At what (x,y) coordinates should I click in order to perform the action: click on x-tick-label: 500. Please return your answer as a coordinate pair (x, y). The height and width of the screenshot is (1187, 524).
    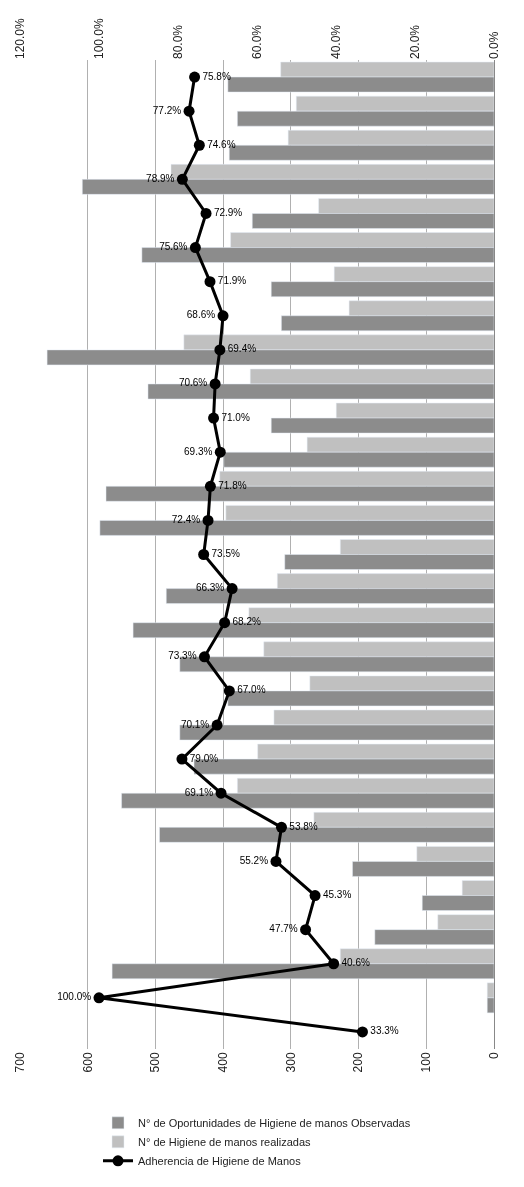
    Looking at the image, I should click on (155, 1062).